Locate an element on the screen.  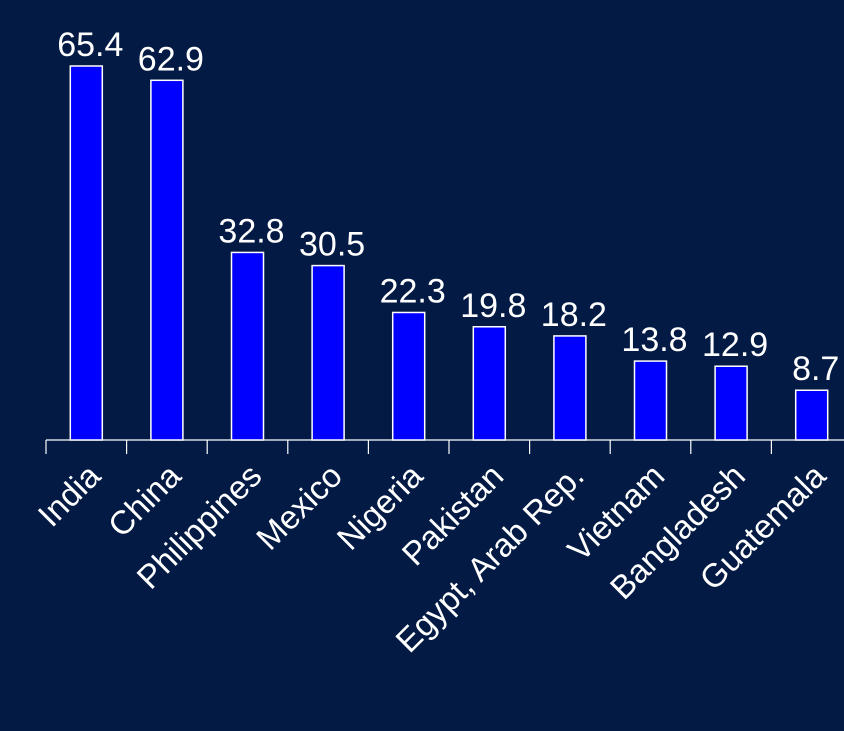
bar-bangladesh is located at coordinates (731, 403).